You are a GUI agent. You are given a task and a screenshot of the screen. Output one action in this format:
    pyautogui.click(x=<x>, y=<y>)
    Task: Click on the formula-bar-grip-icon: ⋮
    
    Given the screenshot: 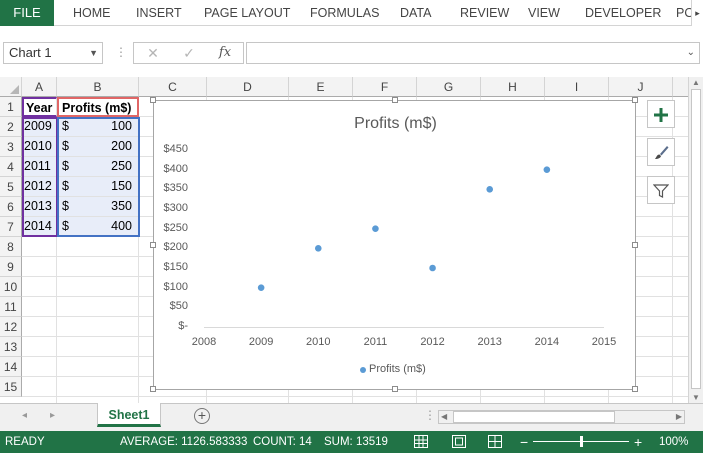 What is the action you would take?
    pyautogui.click(x=121, y=52)
    